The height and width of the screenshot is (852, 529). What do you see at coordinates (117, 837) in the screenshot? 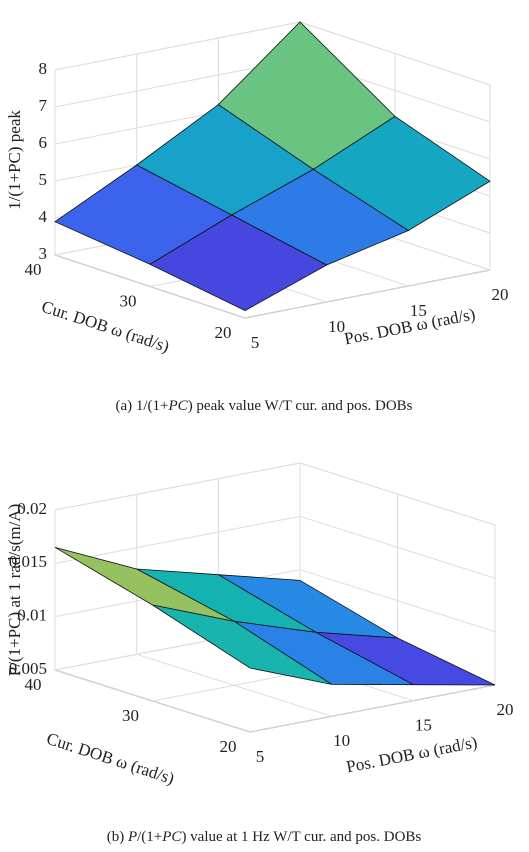
I see `caption-part: (b)` at bounding box center [117, 837].